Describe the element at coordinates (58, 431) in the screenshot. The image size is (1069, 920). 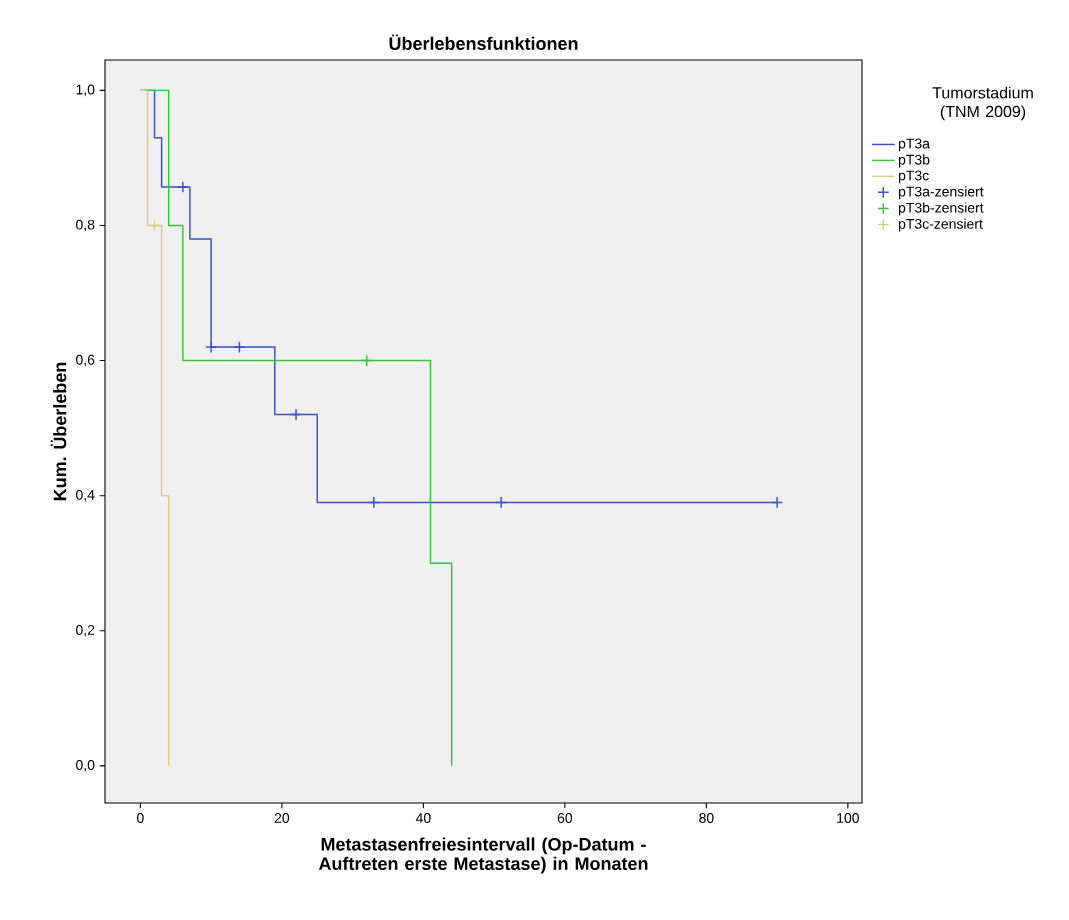
I see `y-axis-title: Kum. Überleben` at that location.